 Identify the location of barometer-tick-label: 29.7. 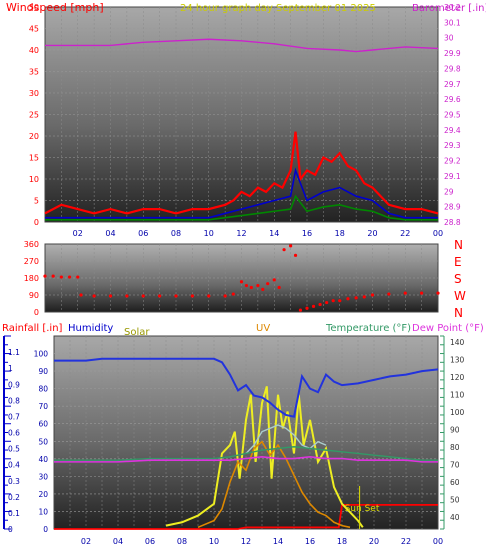
(452, 84).